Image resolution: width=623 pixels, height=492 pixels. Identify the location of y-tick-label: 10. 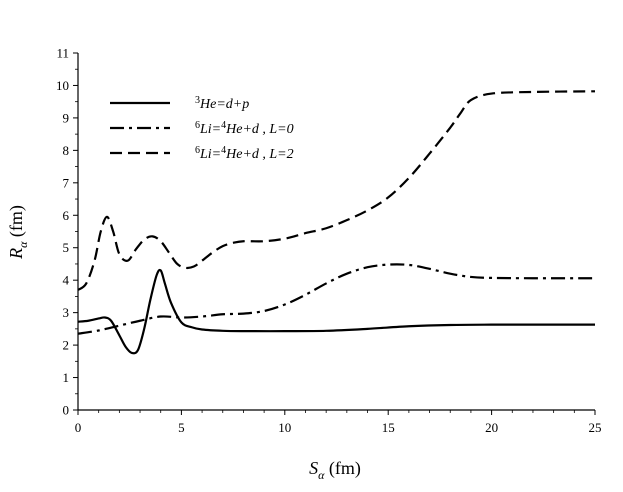
(62, 85).